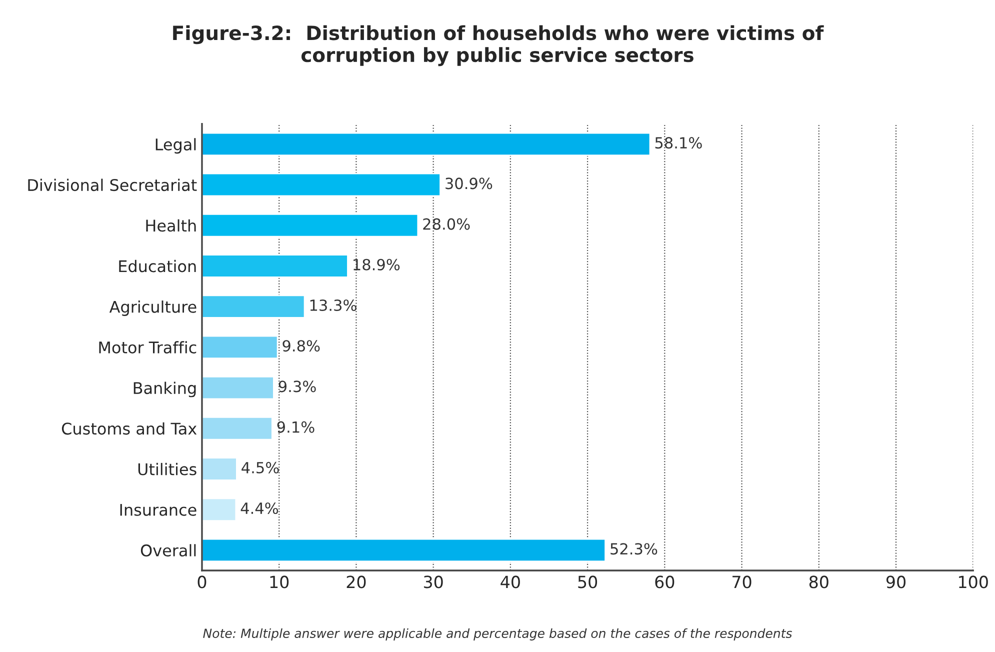 The height and width of the screenshot is (652, 995). I want to click on y-tick-label: Education, so click(157, 266).